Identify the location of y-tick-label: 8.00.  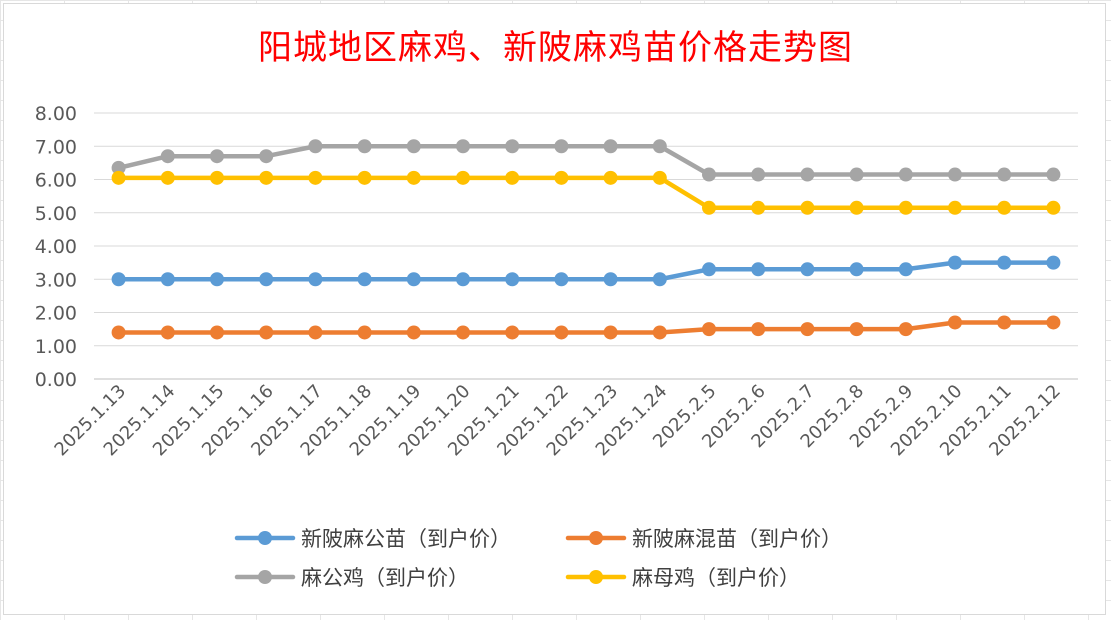
(56, 114).